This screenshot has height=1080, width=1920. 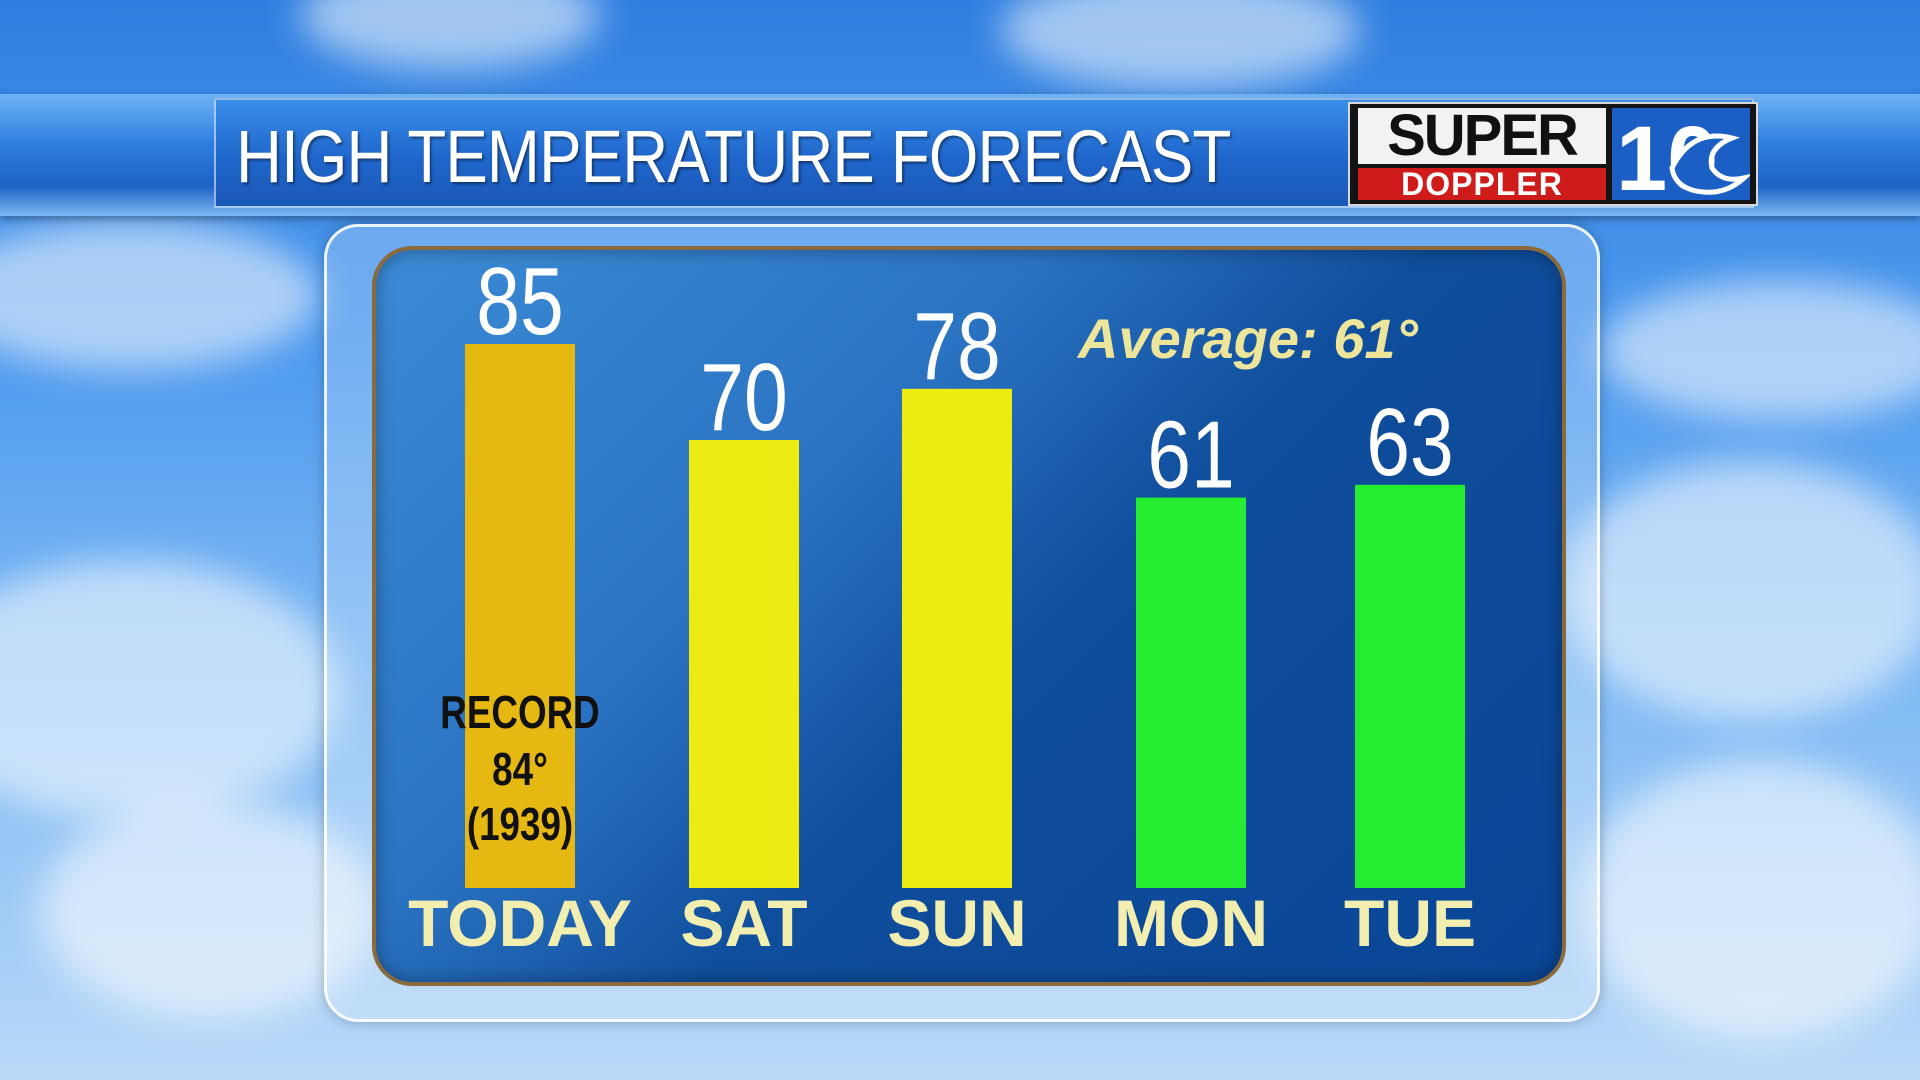 I want to click on logo-wave-icon: 10, so click(x=1681, y=154).